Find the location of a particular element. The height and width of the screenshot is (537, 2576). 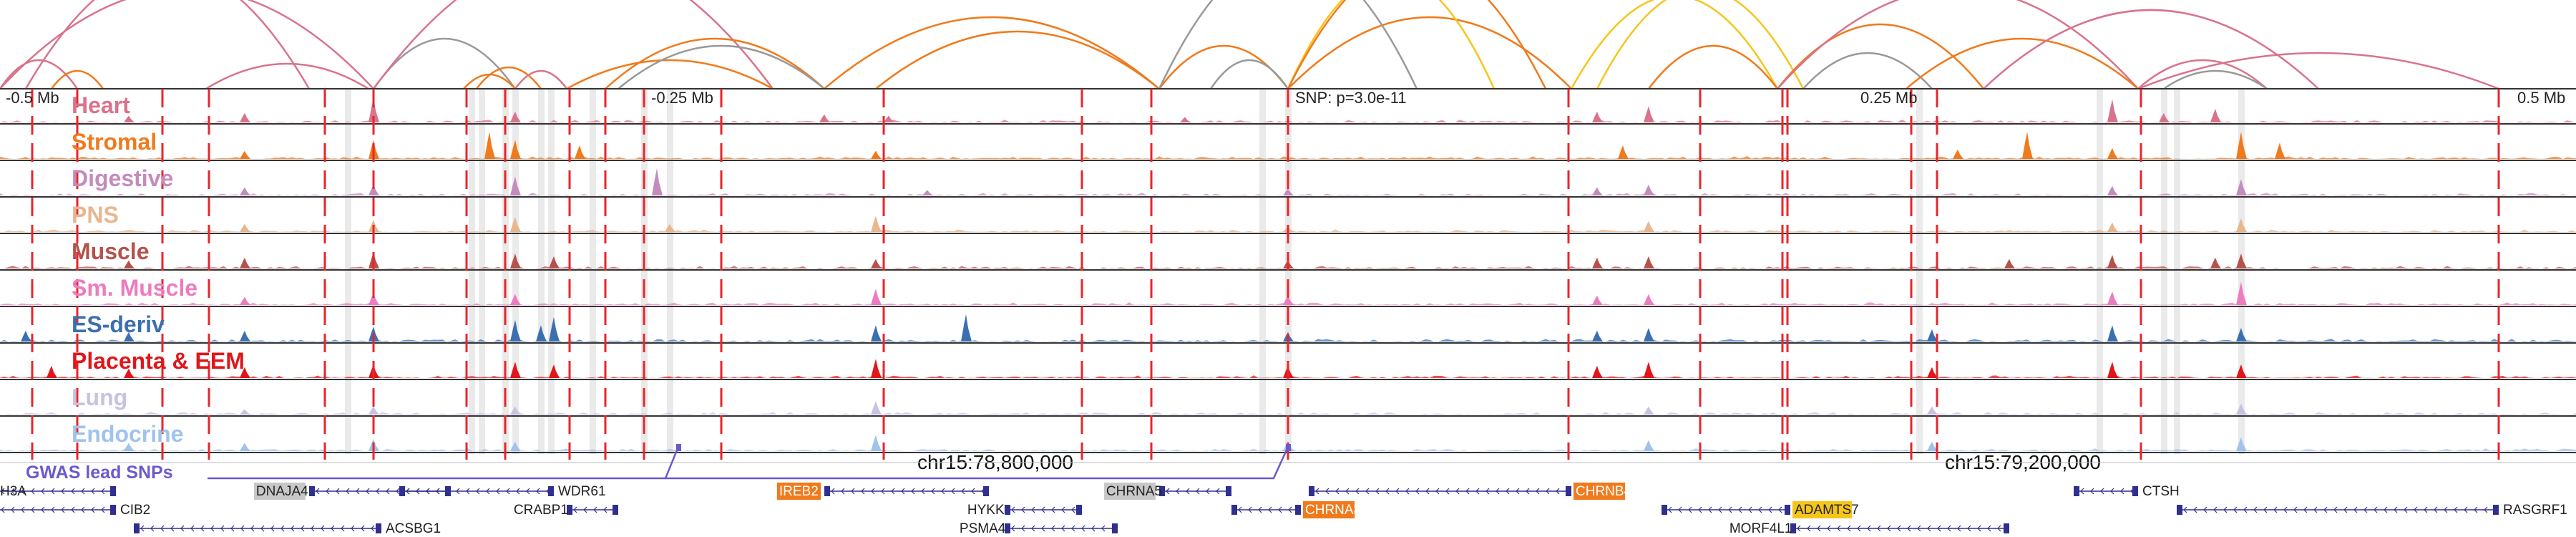

gene-psma4: PSMA4 is located at coordinates (1039, 528).